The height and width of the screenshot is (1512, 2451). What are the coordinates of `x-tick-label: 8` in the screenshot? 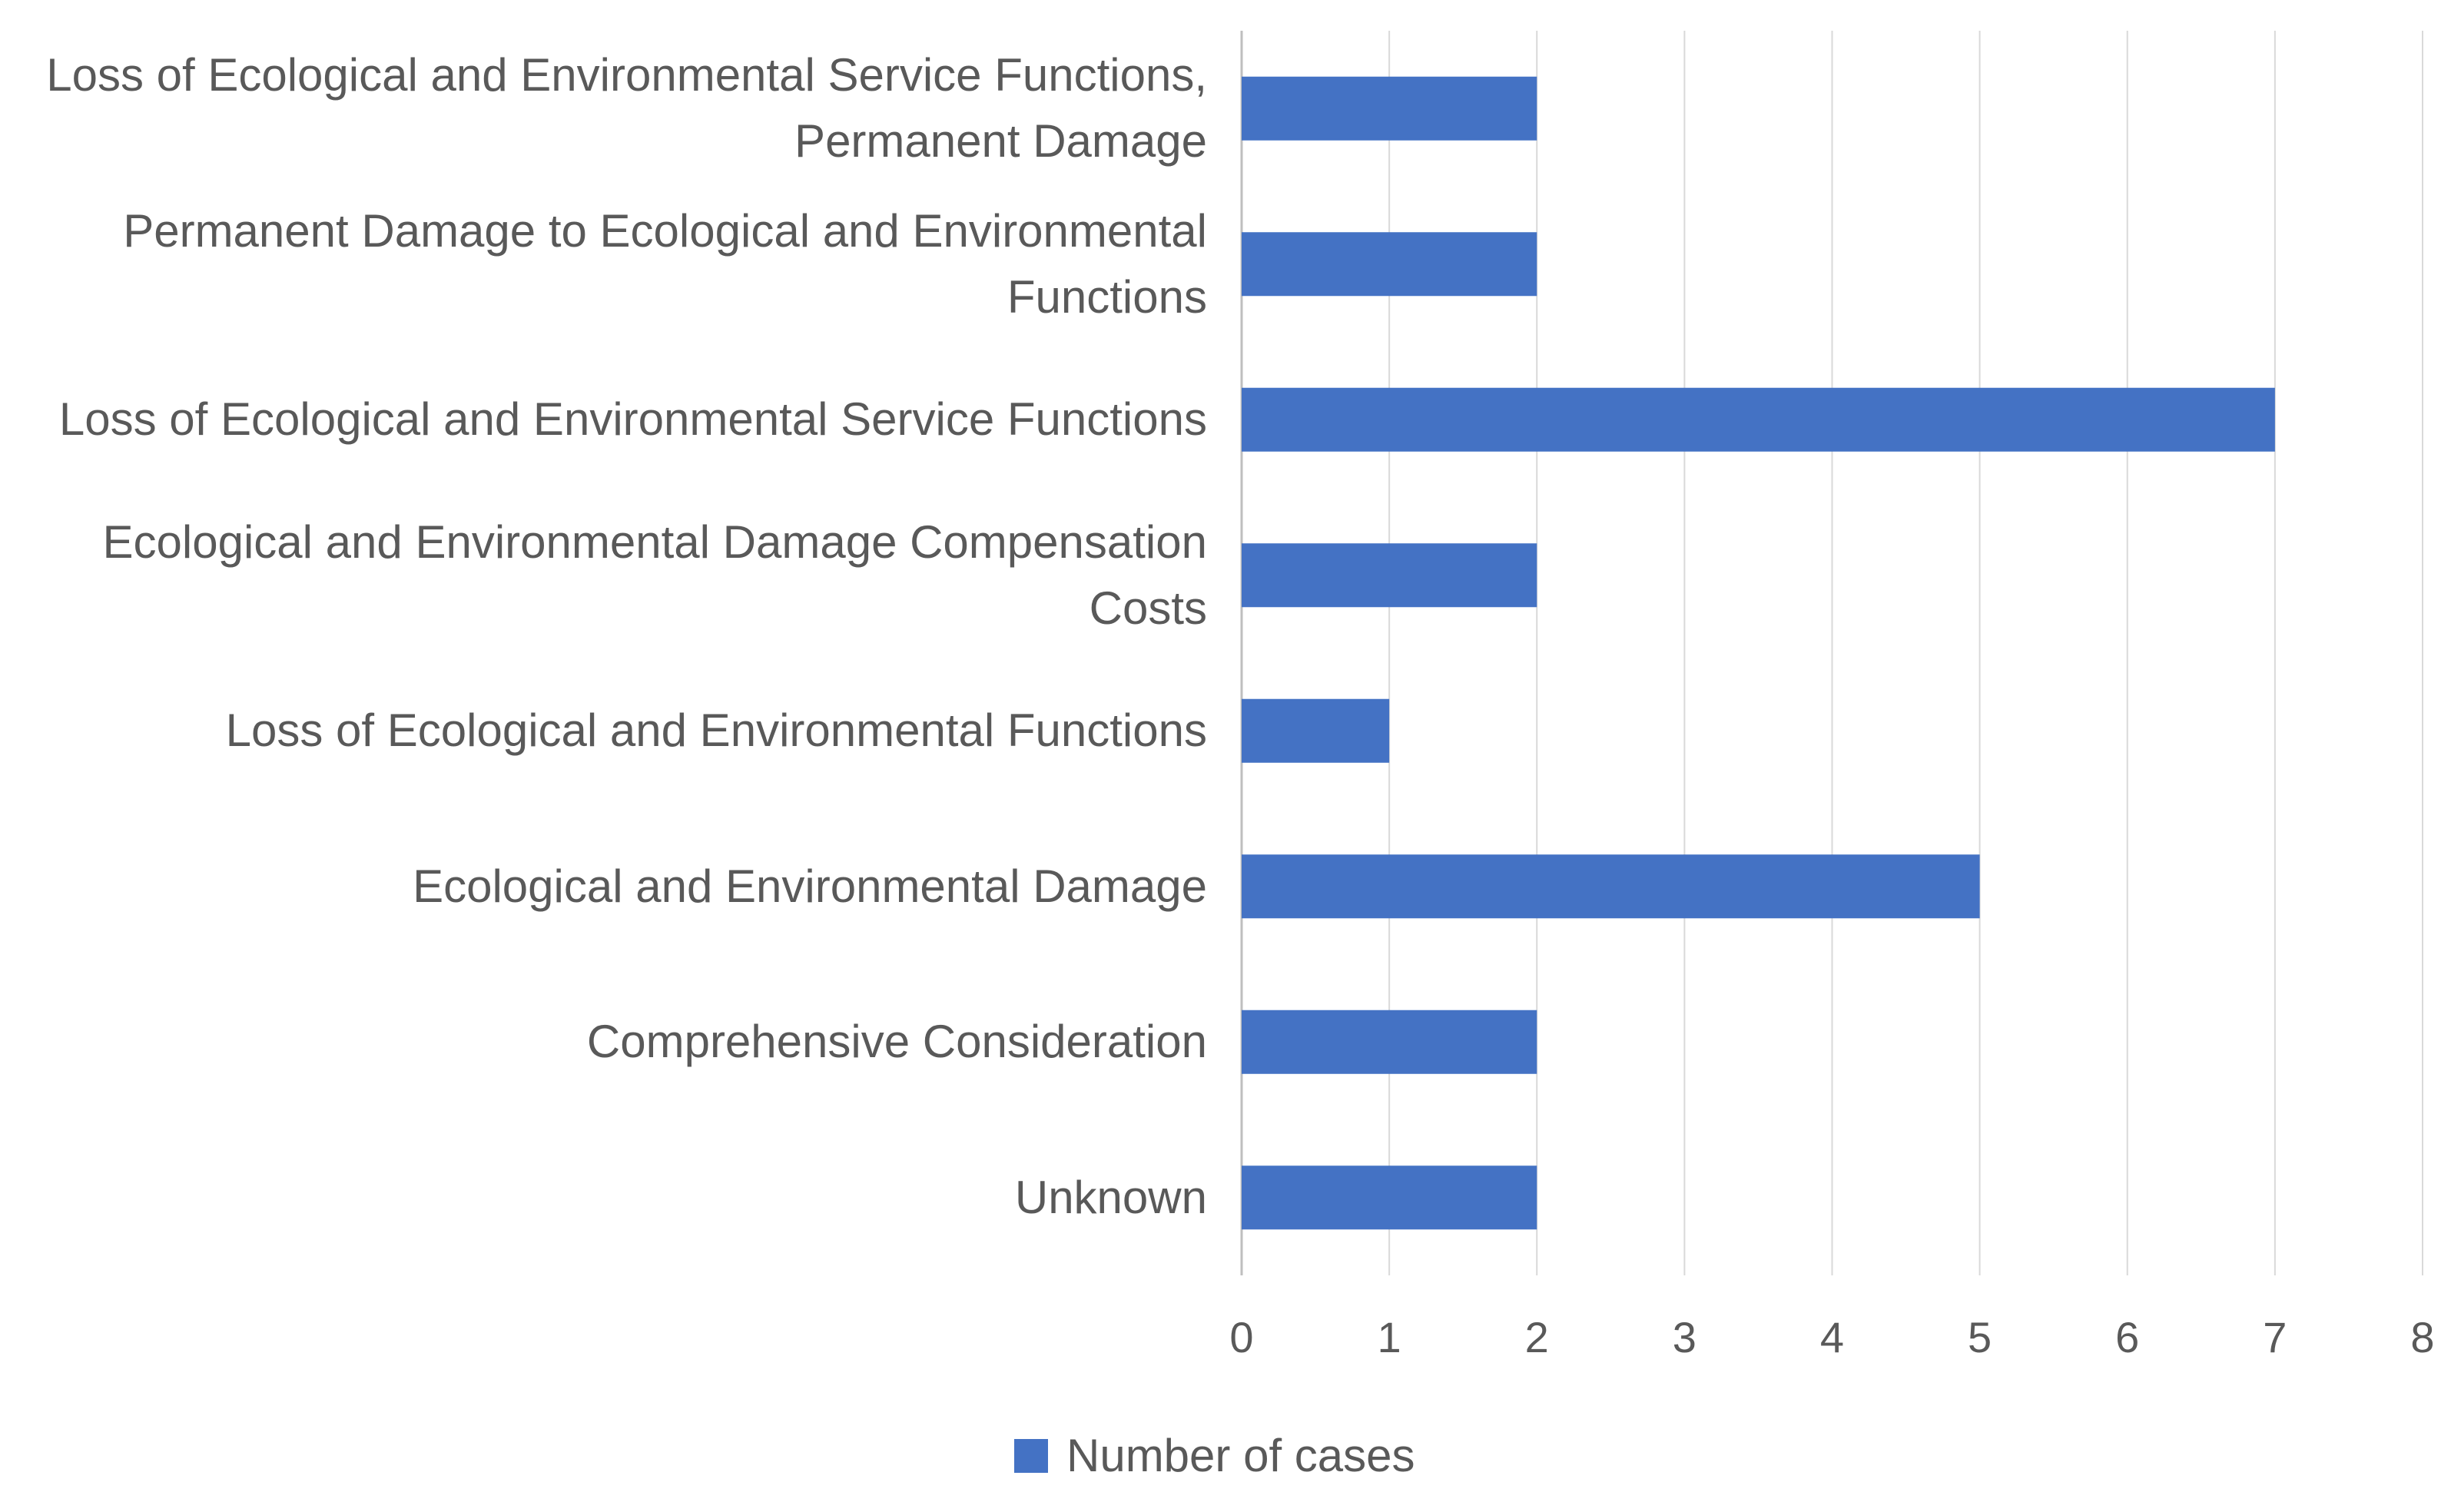 It's located at (2422, 1337).